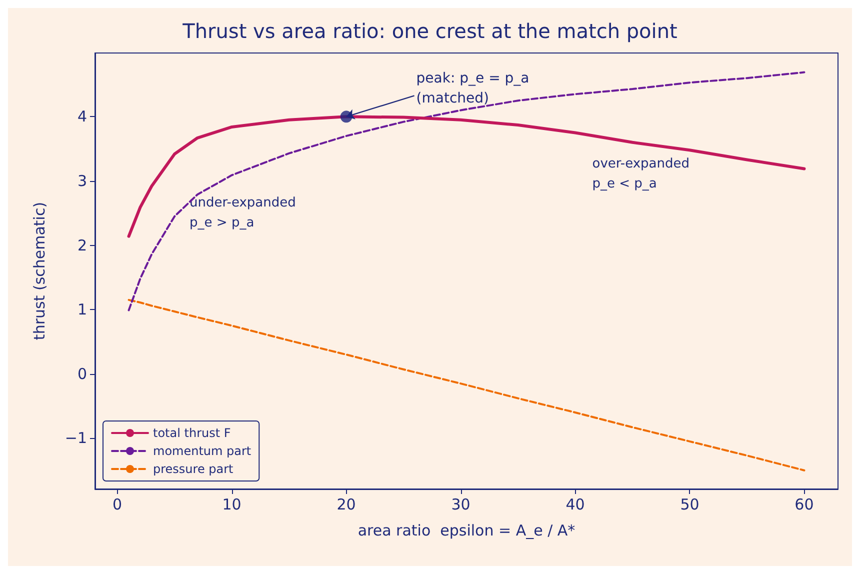 This screenshot has height=574, width=860. I want to click on y-tick-label: 1, so click(82, 309).